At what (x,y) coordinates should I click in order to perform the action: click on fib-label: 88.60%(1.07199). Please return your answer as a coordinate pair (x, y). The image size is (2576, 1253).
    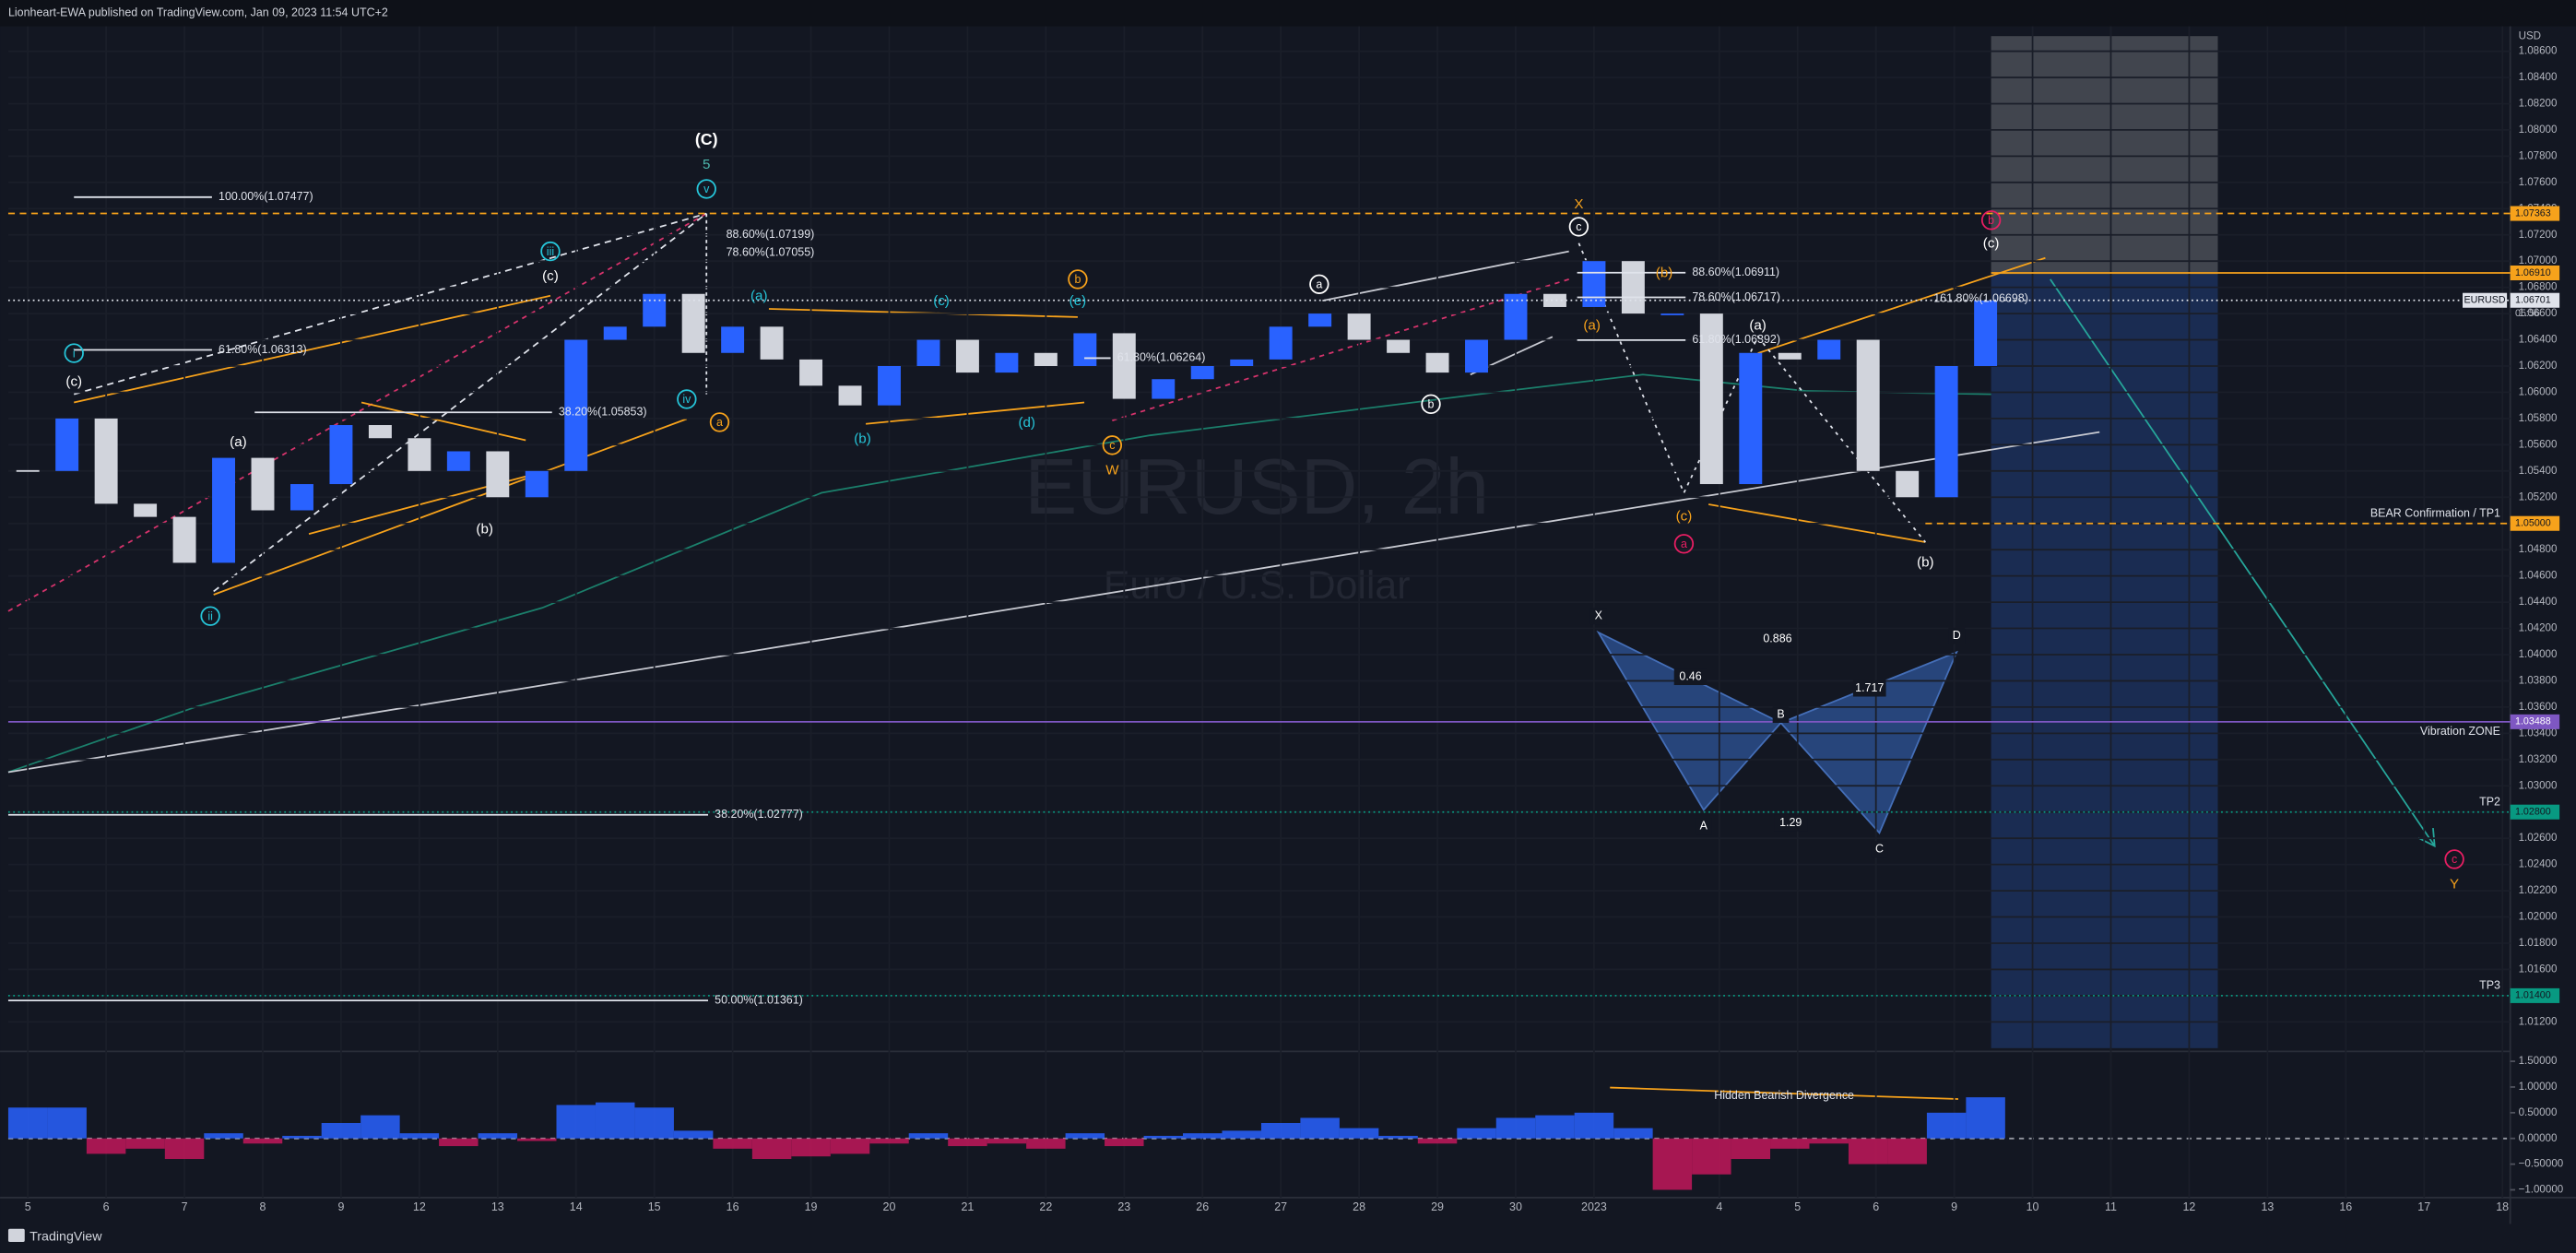
    Looking at the image, I should click on (771, 235).